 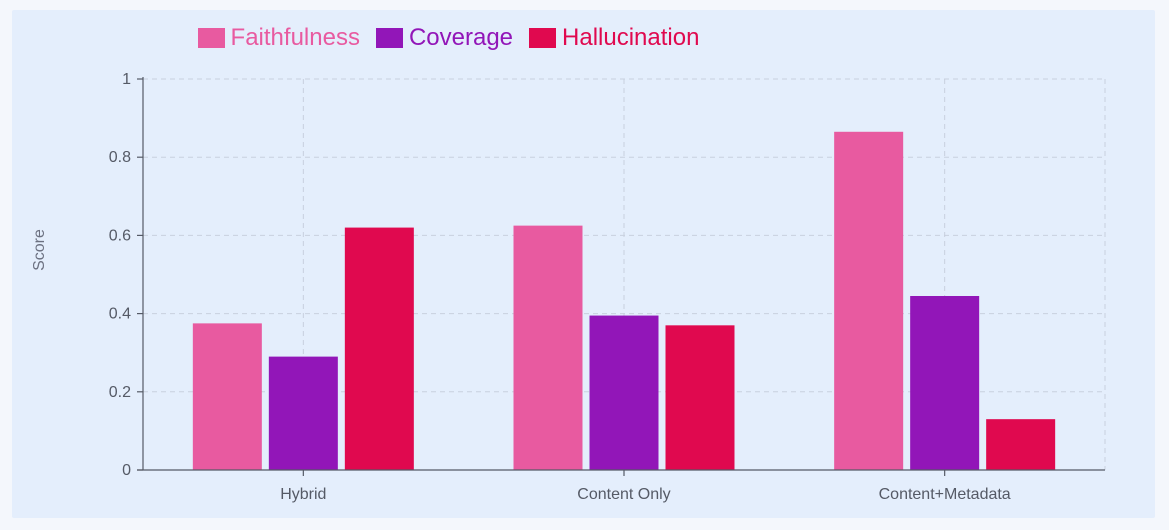 What do you see at coordinates (461, 37) in the screenshot?
I see `legend-label-coverage: Coverage` at bounding box center [461, 37].